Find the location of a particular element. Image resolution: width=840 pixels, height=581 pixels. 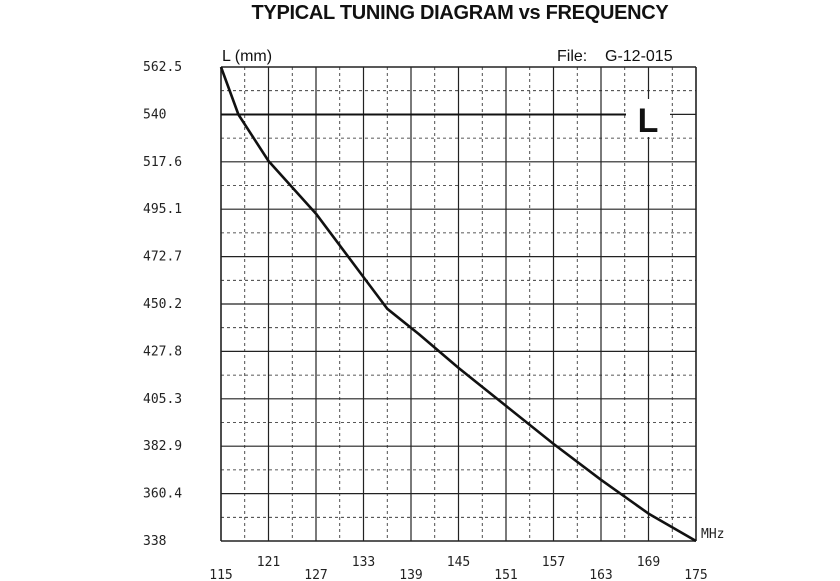

x-tick-labels: 121 133 145 157 169 115 127 139 151 163 175 is located at coordinates (458, 568).